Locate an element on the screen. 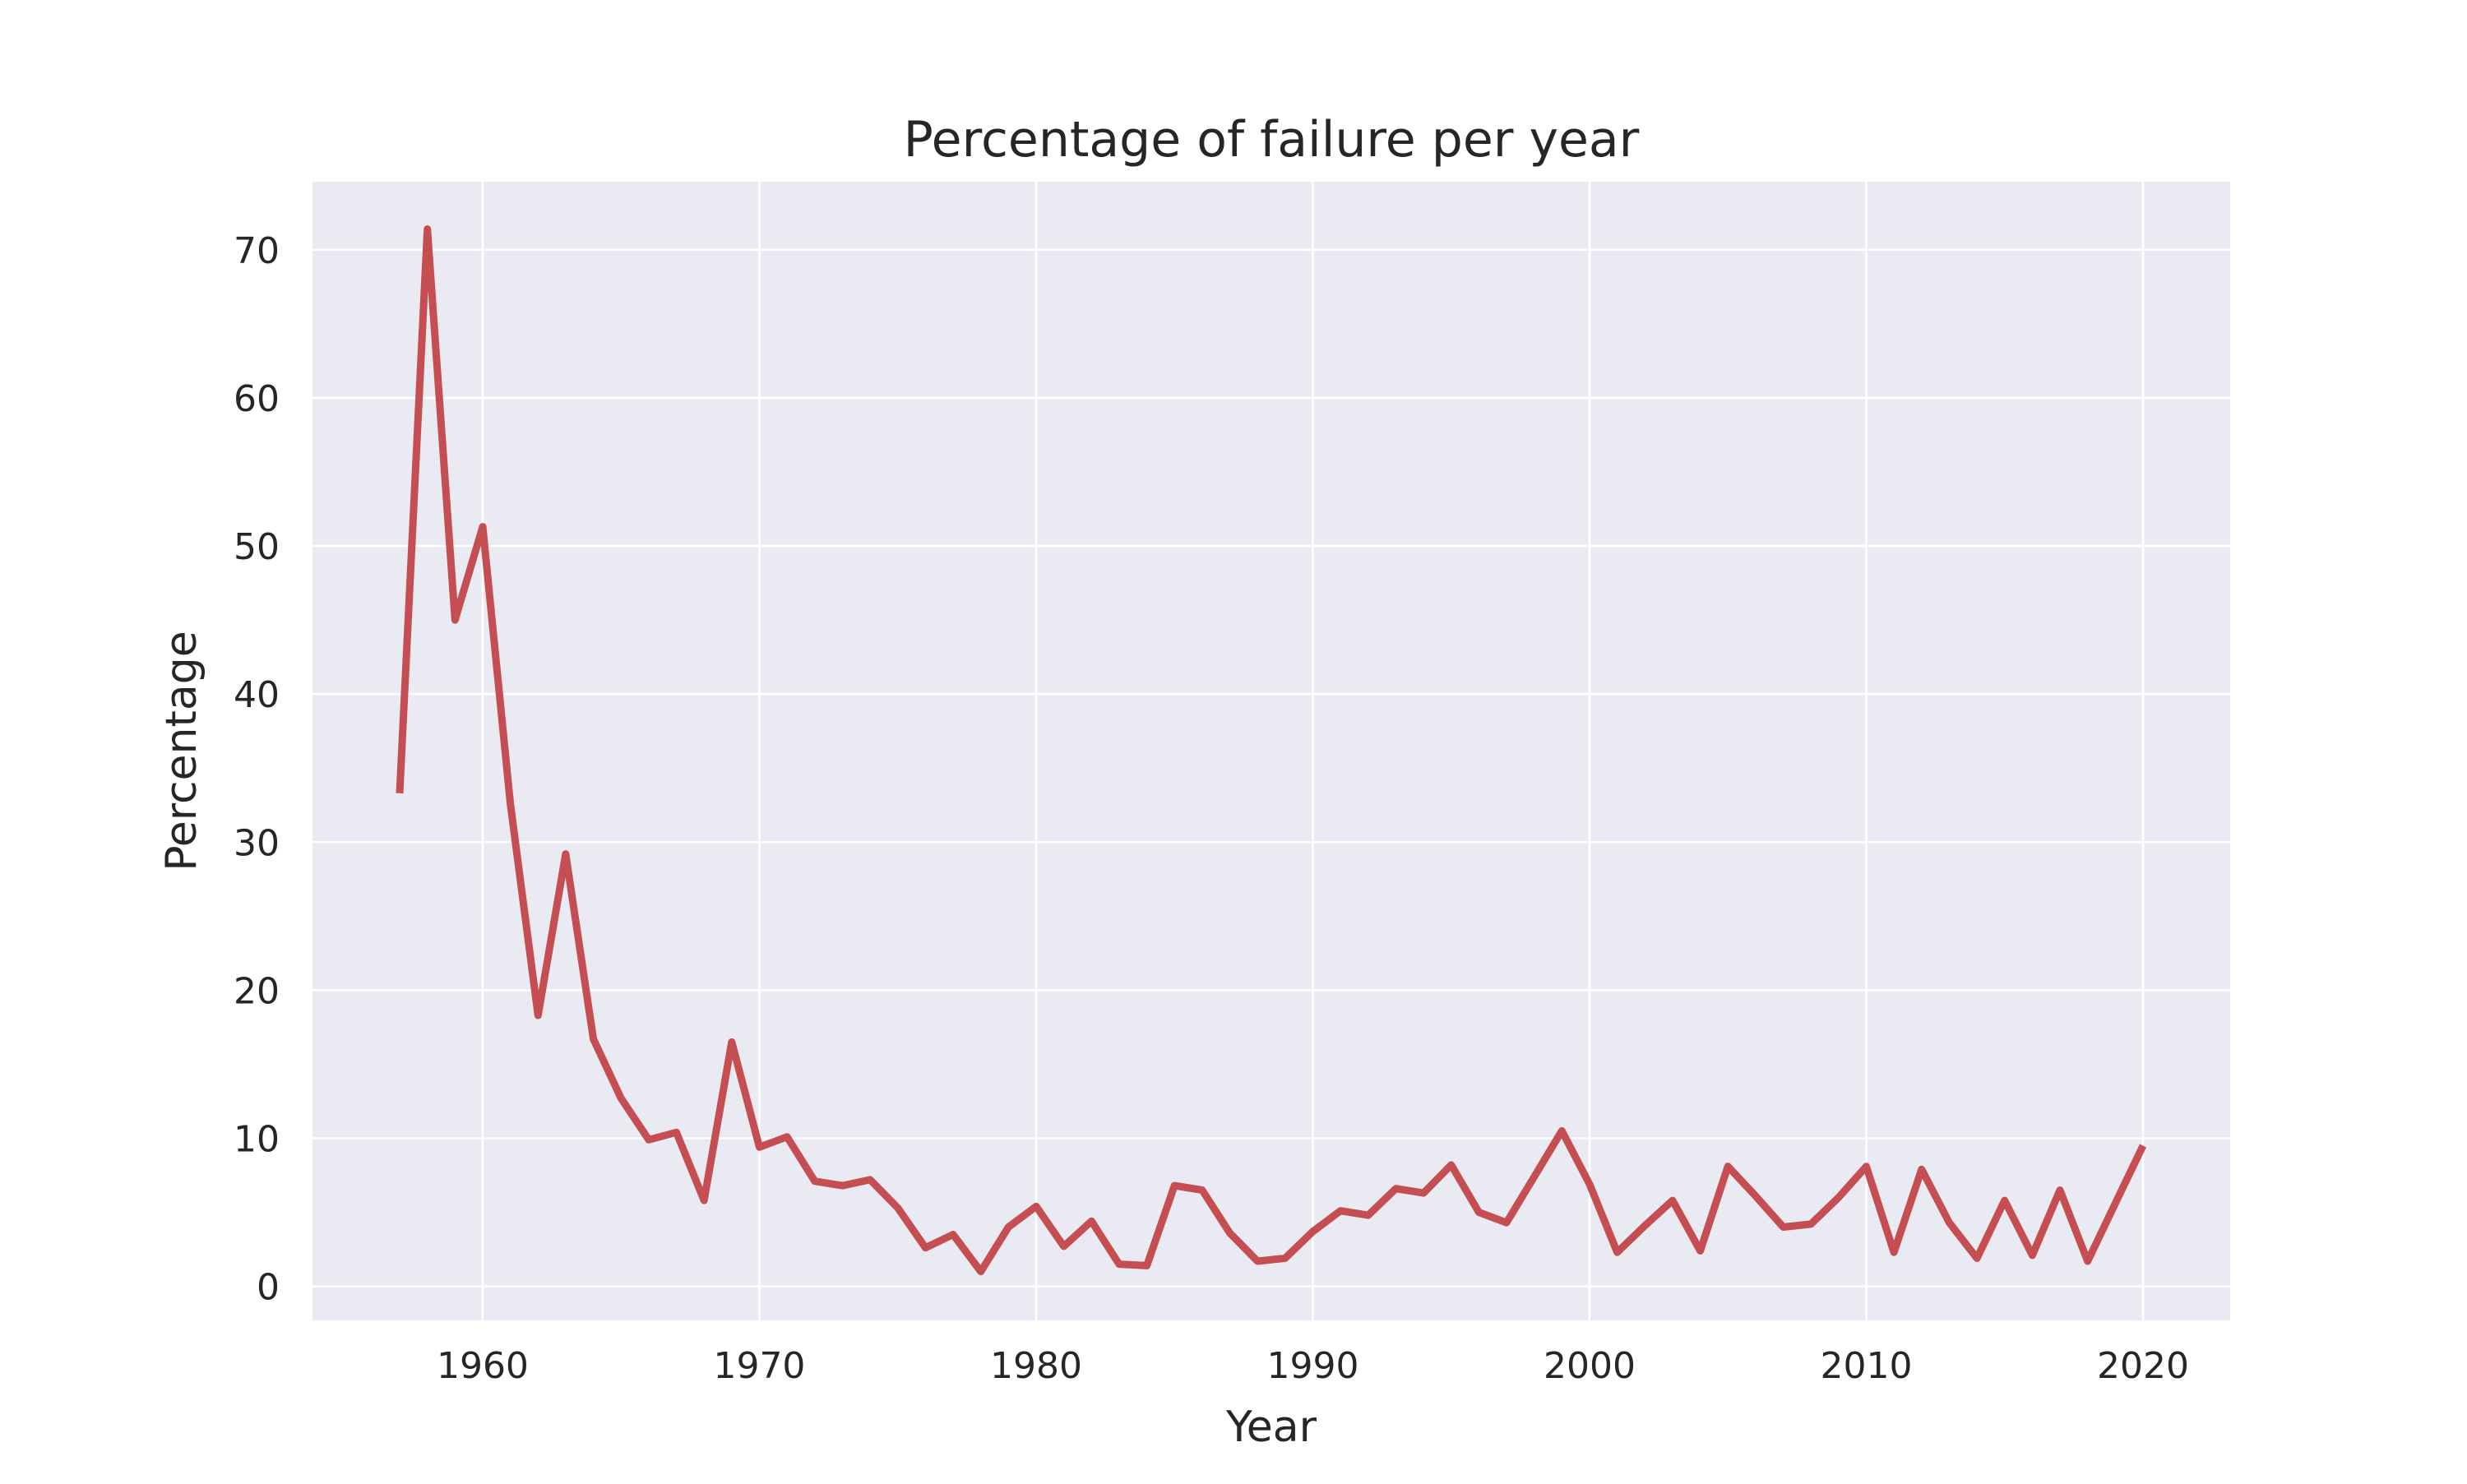 The width and height of the screenshot is (2467, 1484). y-tick-label: 30 is located at coordinates (257, 843).